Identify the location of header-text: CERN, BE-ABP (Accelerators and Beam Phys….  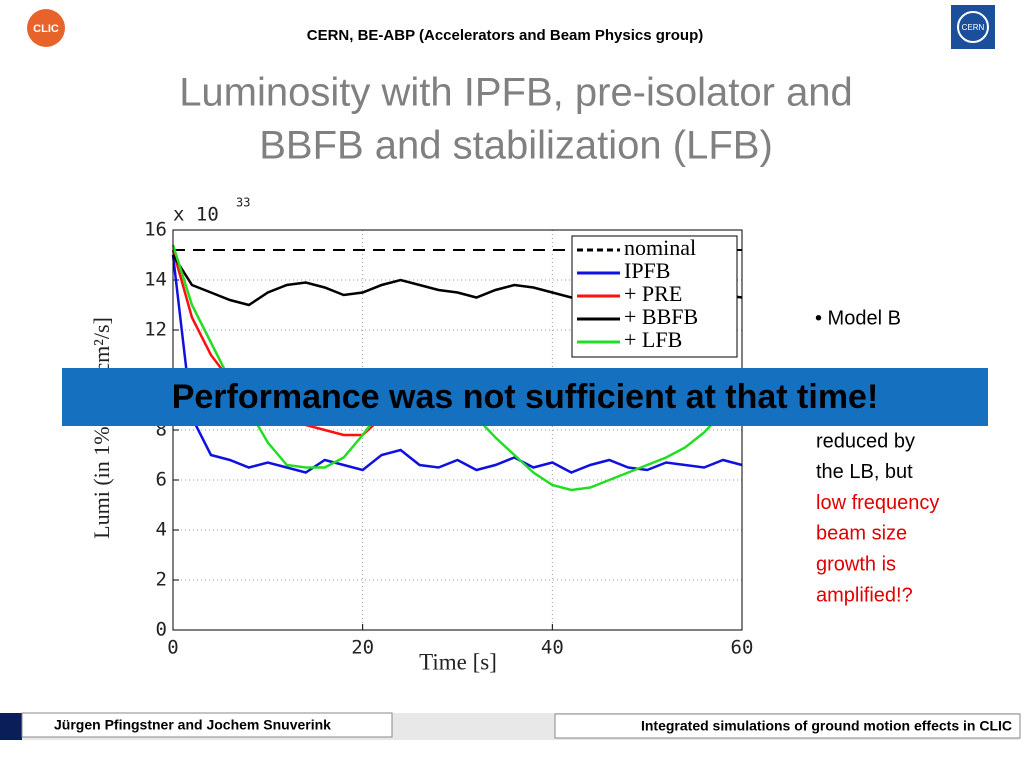
(505, 35).